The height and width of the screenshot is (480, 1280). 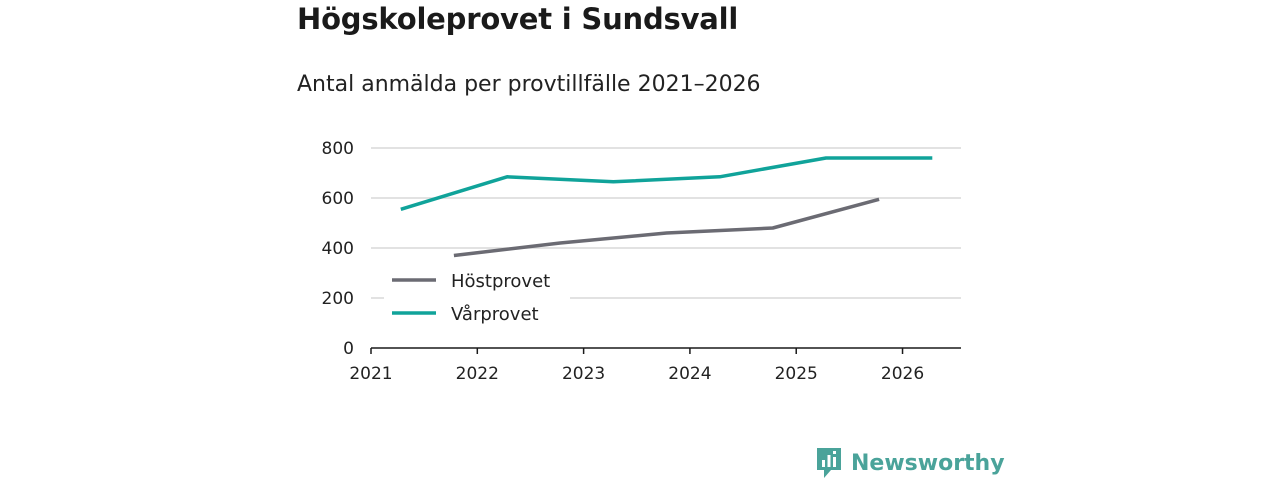 What do you see at coordinates (338, 299) in the screenshot?
I see `y-tick-label: 200` at bounding box center [338, 299].